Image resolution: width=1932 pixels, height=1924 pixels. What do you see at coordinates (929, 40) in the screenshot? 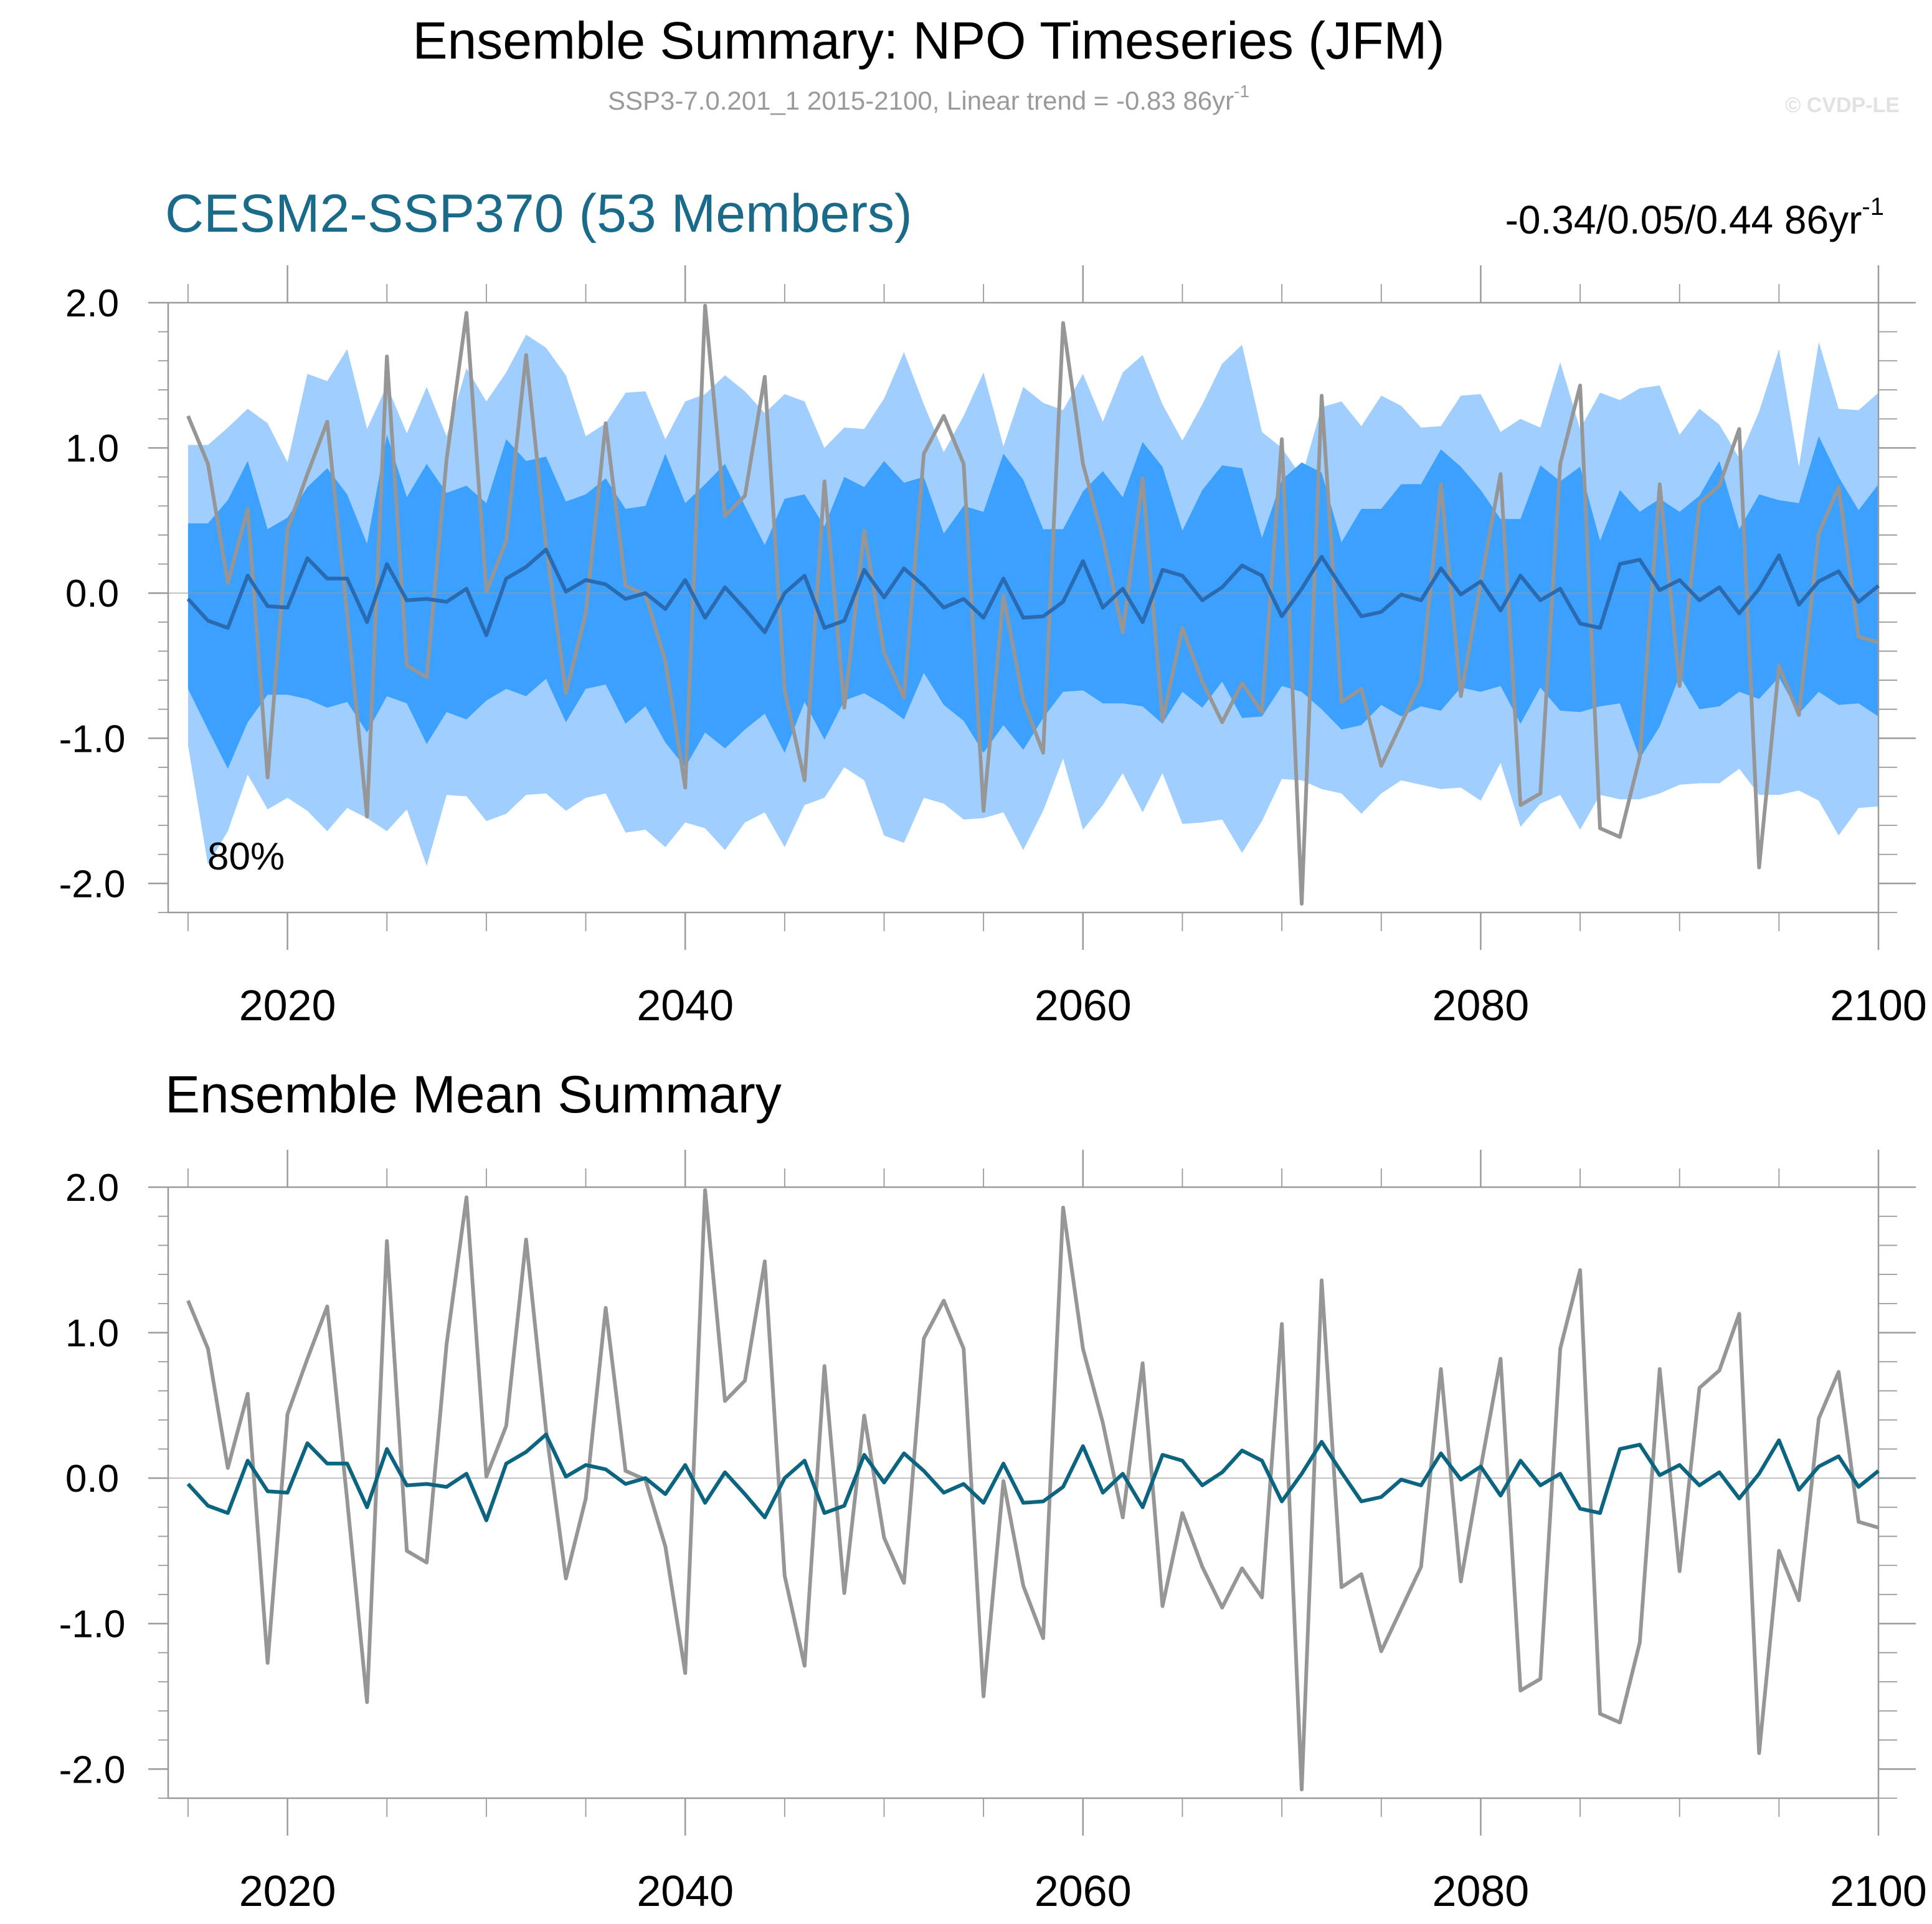
I see `page-title: Ensemble Summary: NPO Timeseries (JFM)` at bounding box center [929, 40].